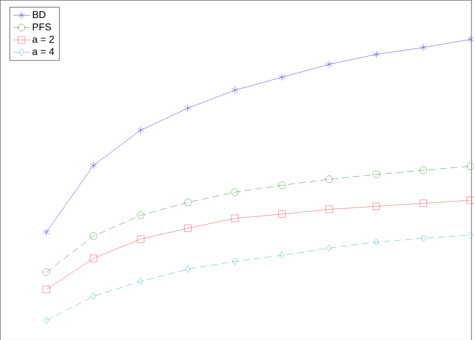  What do you see at coordinates (41, 26) in the screenshot?
I see `legend-label: PFS` at bounding box center [41, 26].